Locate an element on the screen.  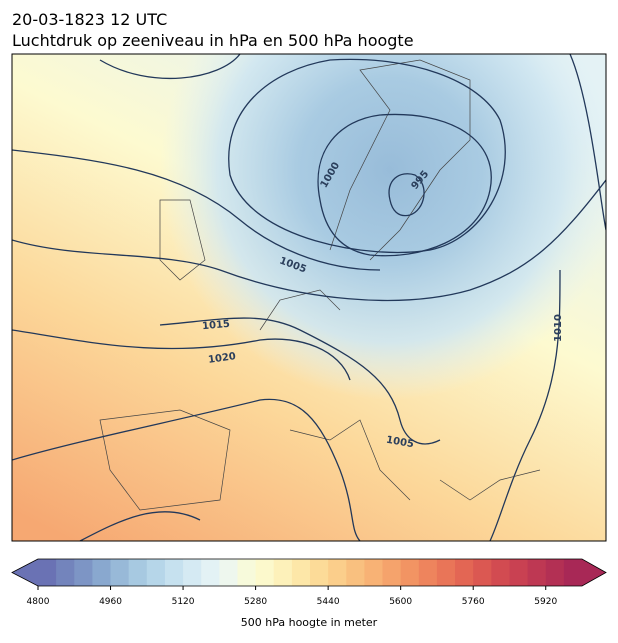
colorbar-extend-low is located at coordinates (25, 572).